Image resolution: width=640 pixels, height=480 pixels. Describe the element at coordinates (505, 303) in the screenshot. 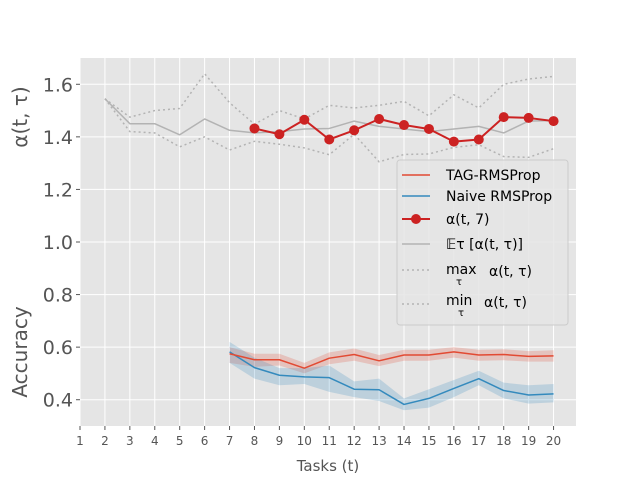

I see `legend-label-min-rest: α(t, τ)` at that location.